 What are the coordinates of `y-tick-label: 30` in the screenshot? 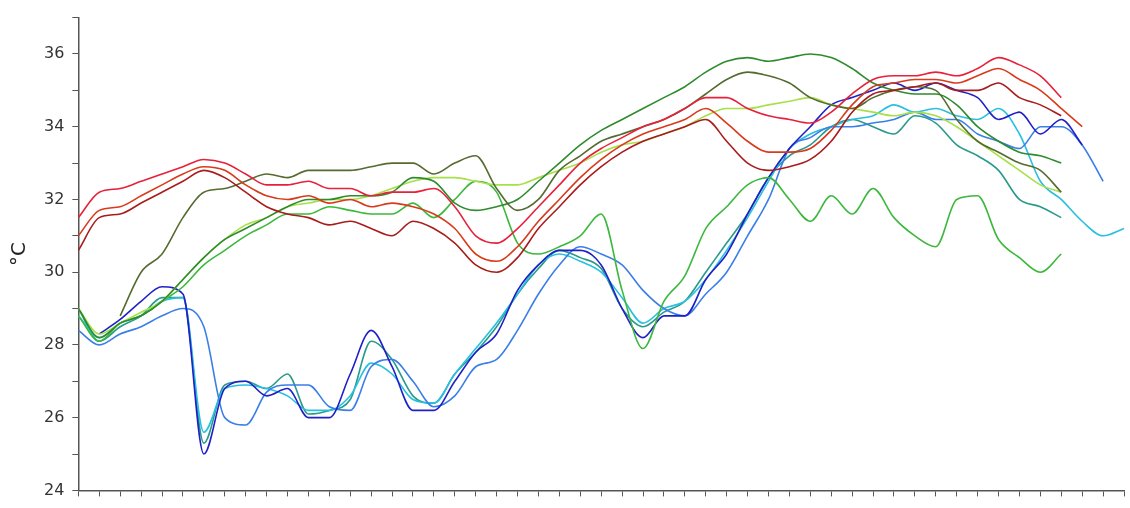 It's located at (54, 271).